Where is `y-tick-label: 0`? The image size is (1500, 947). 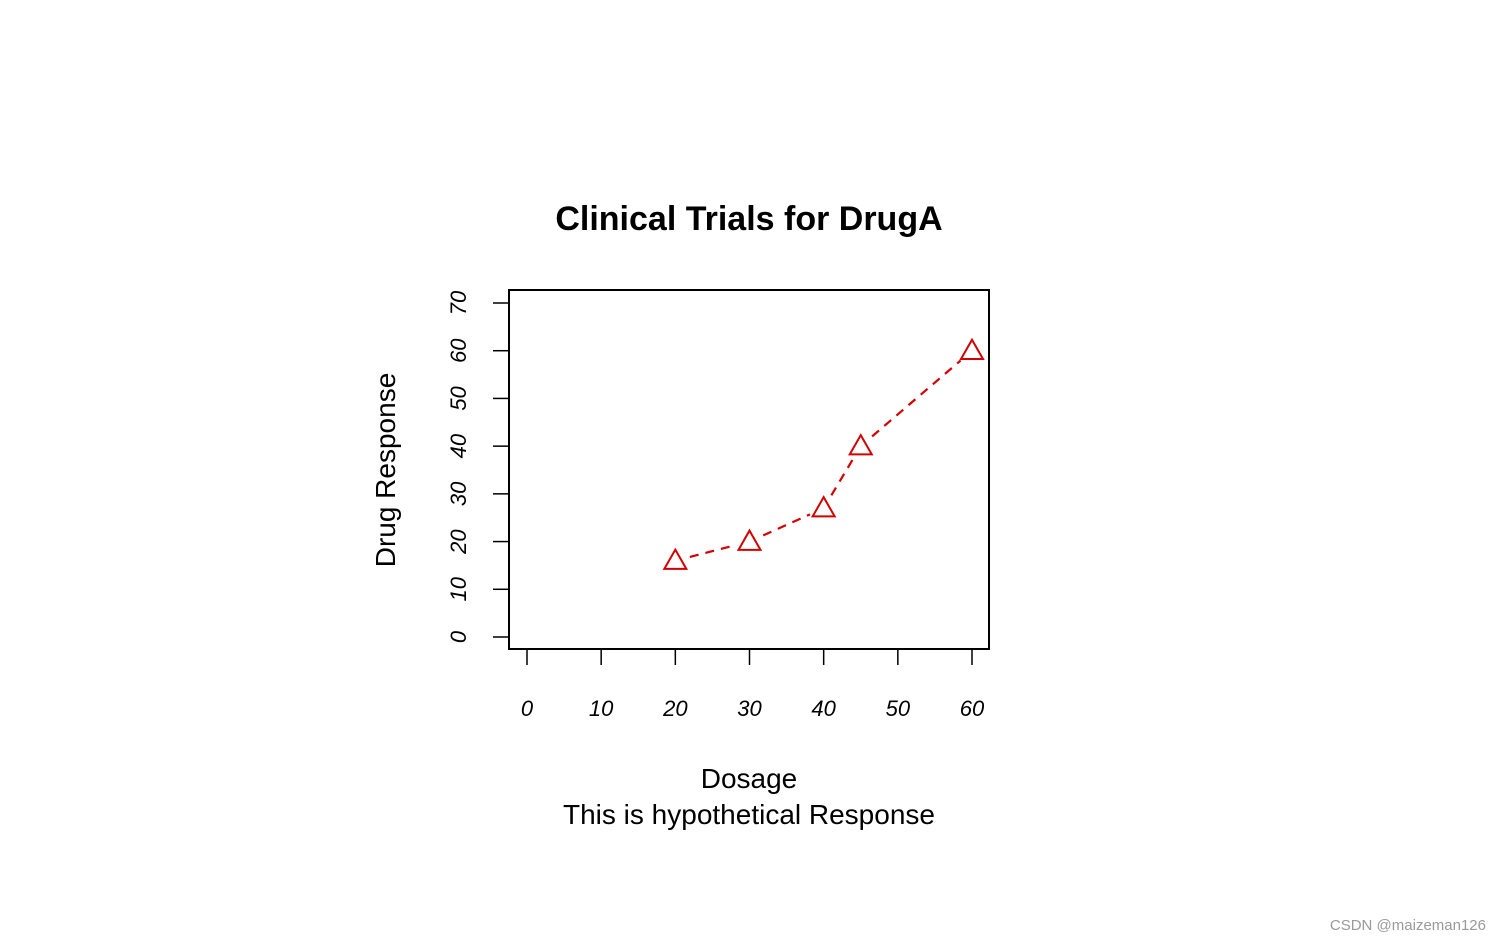 y-tick-label: 0 is located at coordinates (458, 636).